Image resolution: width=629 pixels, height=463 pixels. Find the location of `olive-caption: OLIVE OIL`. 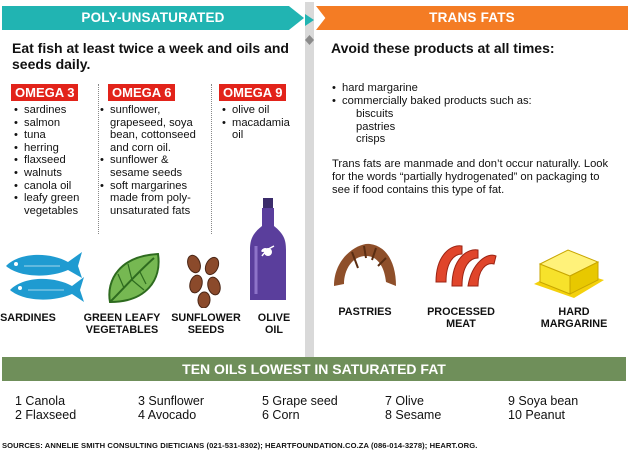

olive-caption: OLIVE OIL is located at coordinates (274, 324).